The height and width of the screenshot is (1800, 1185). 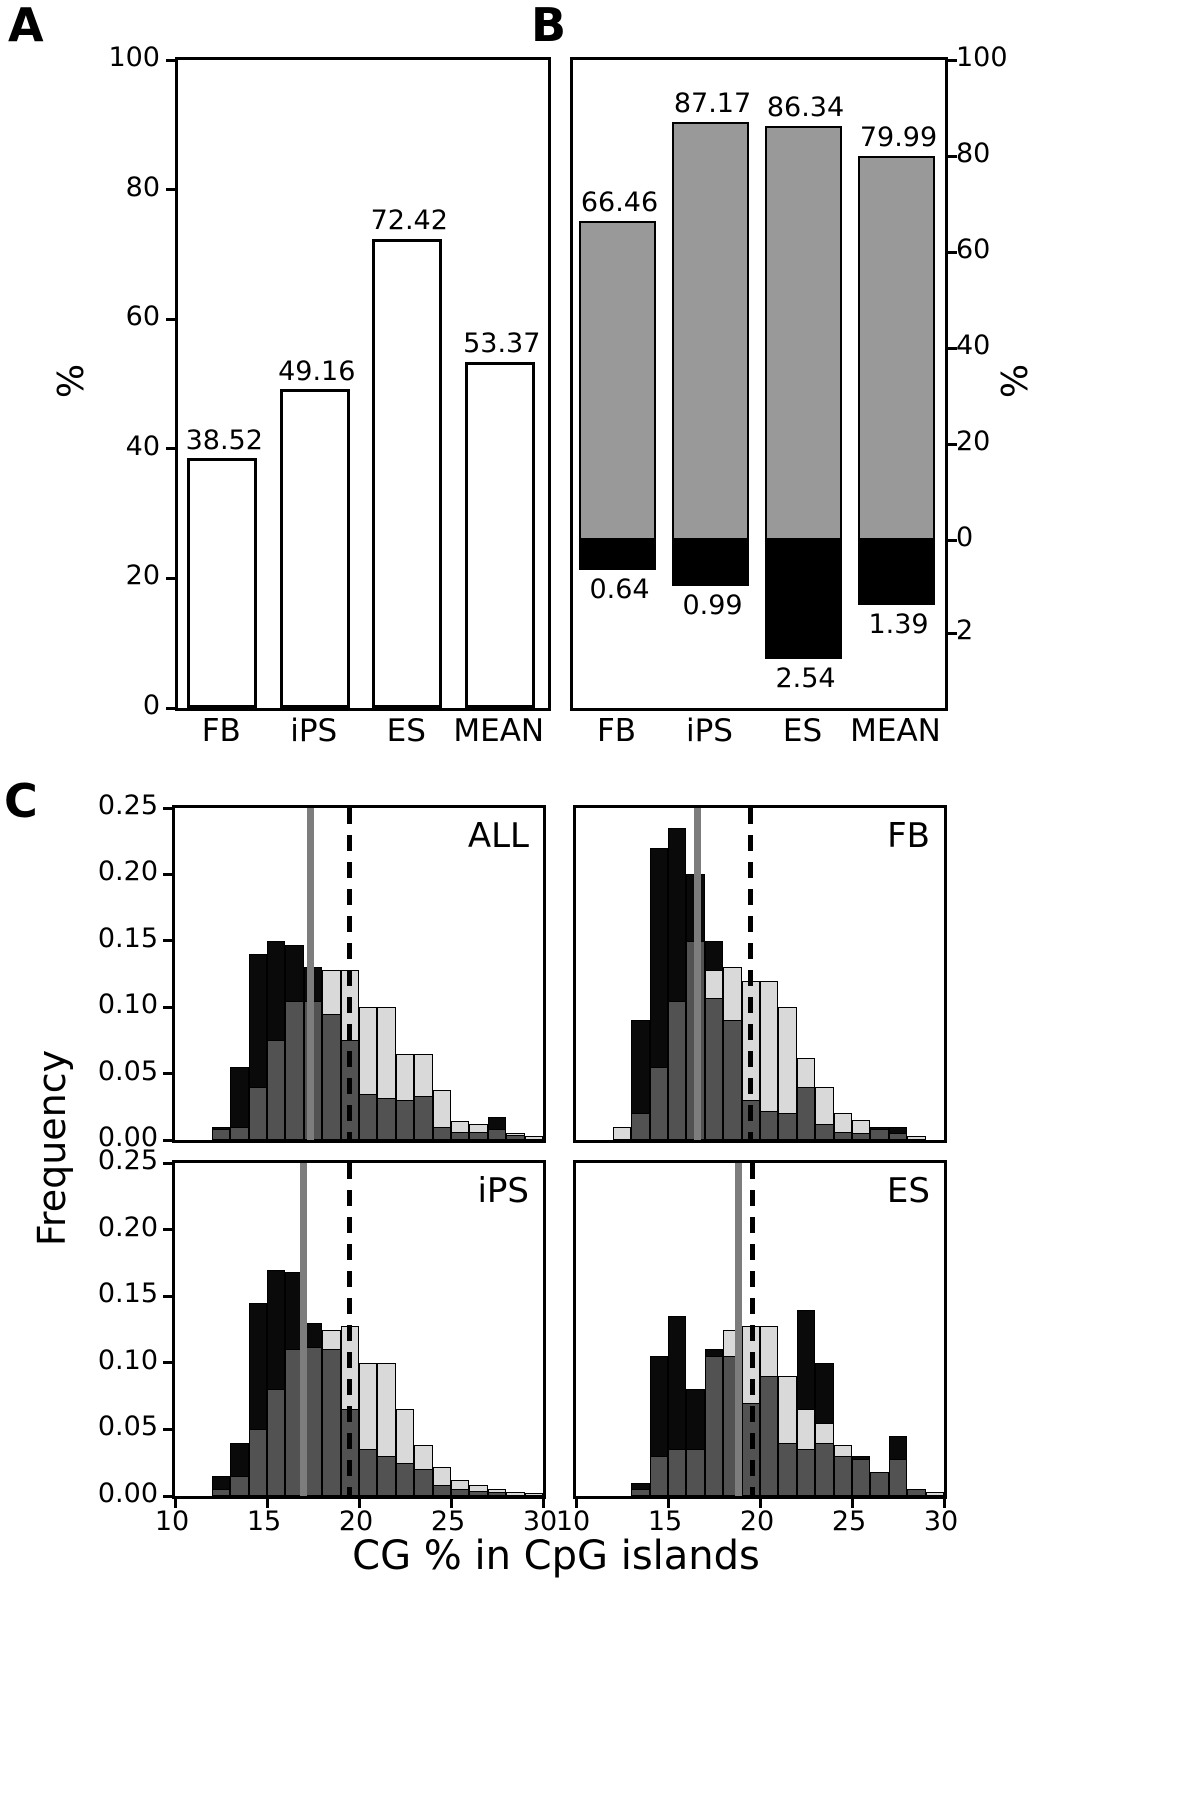 I want to click on panel-b-ytick-label: 60, so click(x=973, y=249).